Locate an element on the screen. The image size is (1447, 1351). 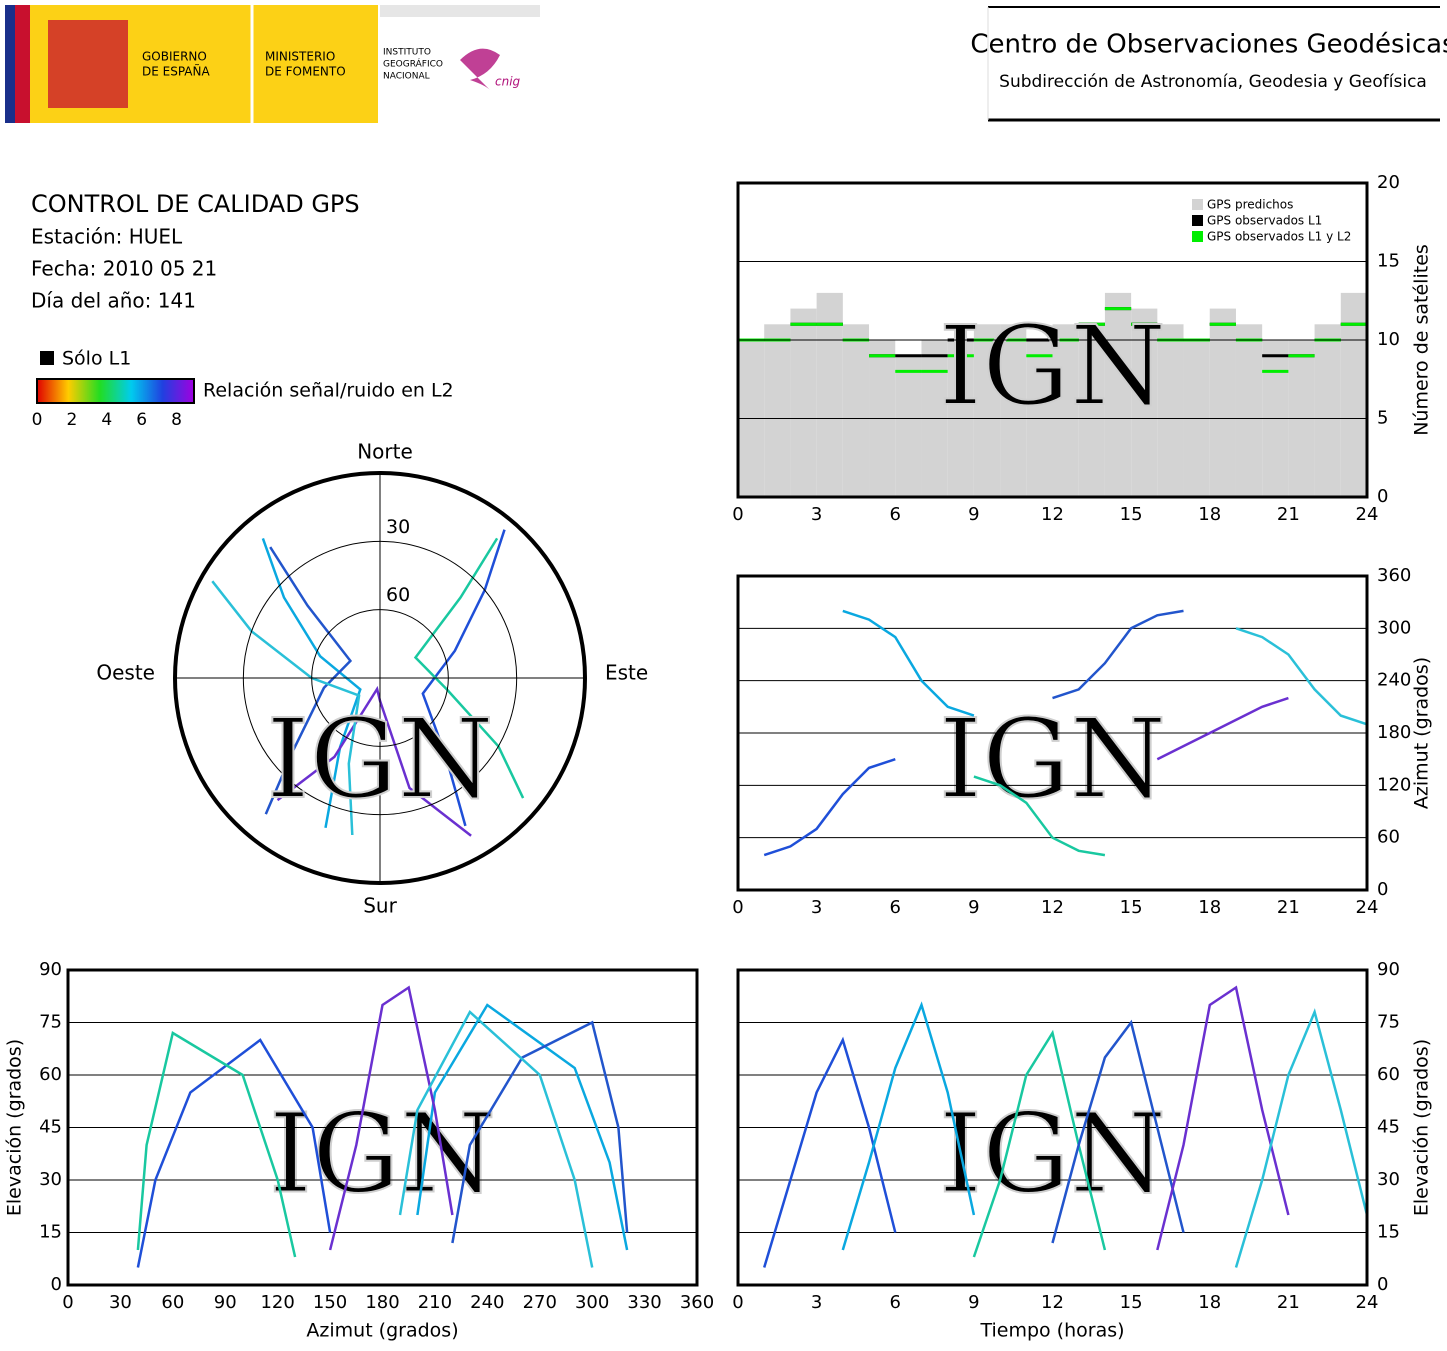
x-tick-label: 330 is located at coordinates (644, 1302).